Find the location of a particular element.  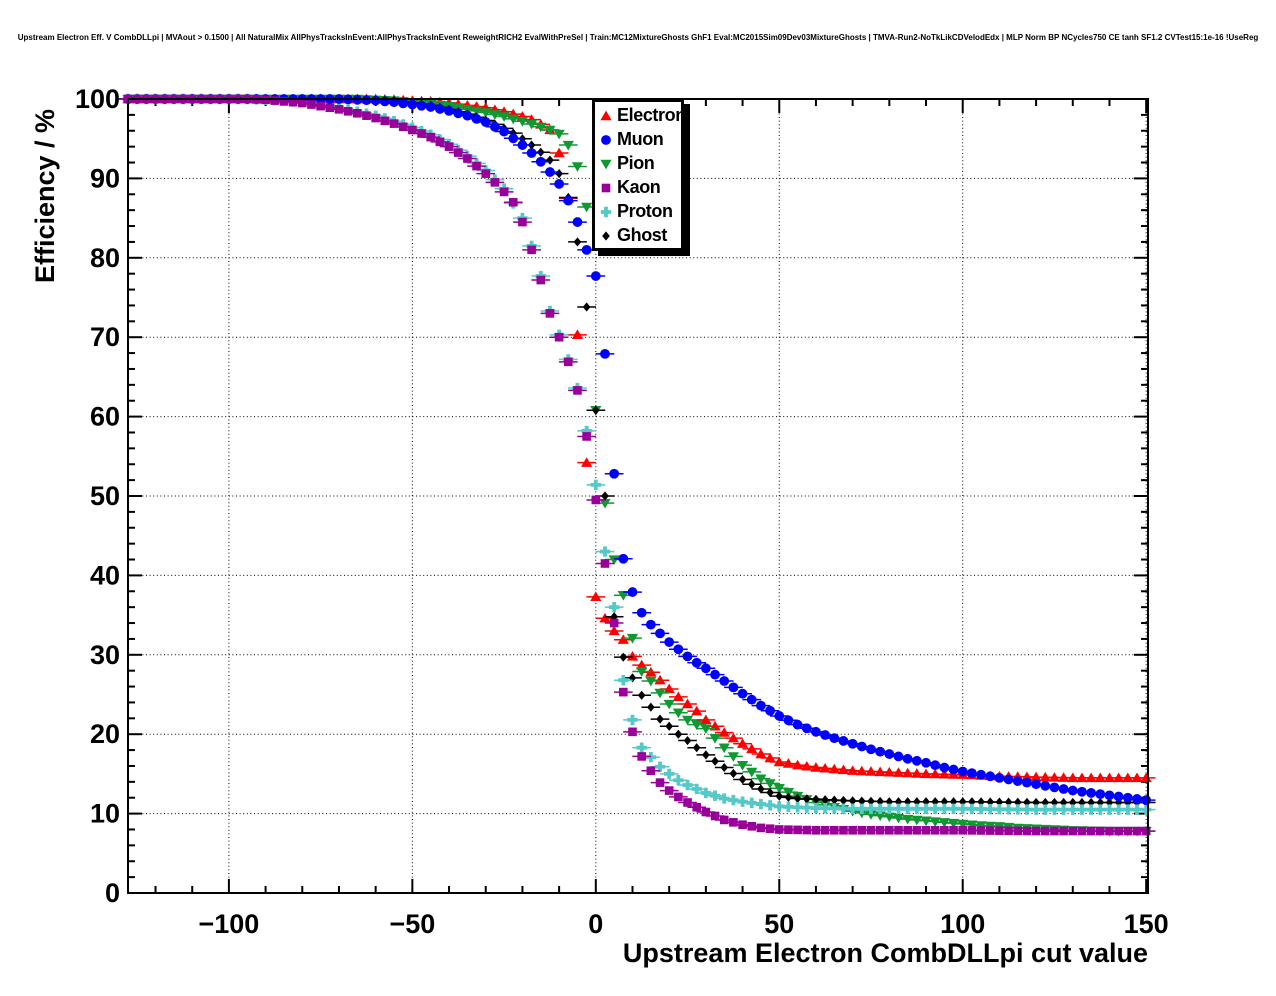

svg-text: 90 is located at coordinates (105, 178).